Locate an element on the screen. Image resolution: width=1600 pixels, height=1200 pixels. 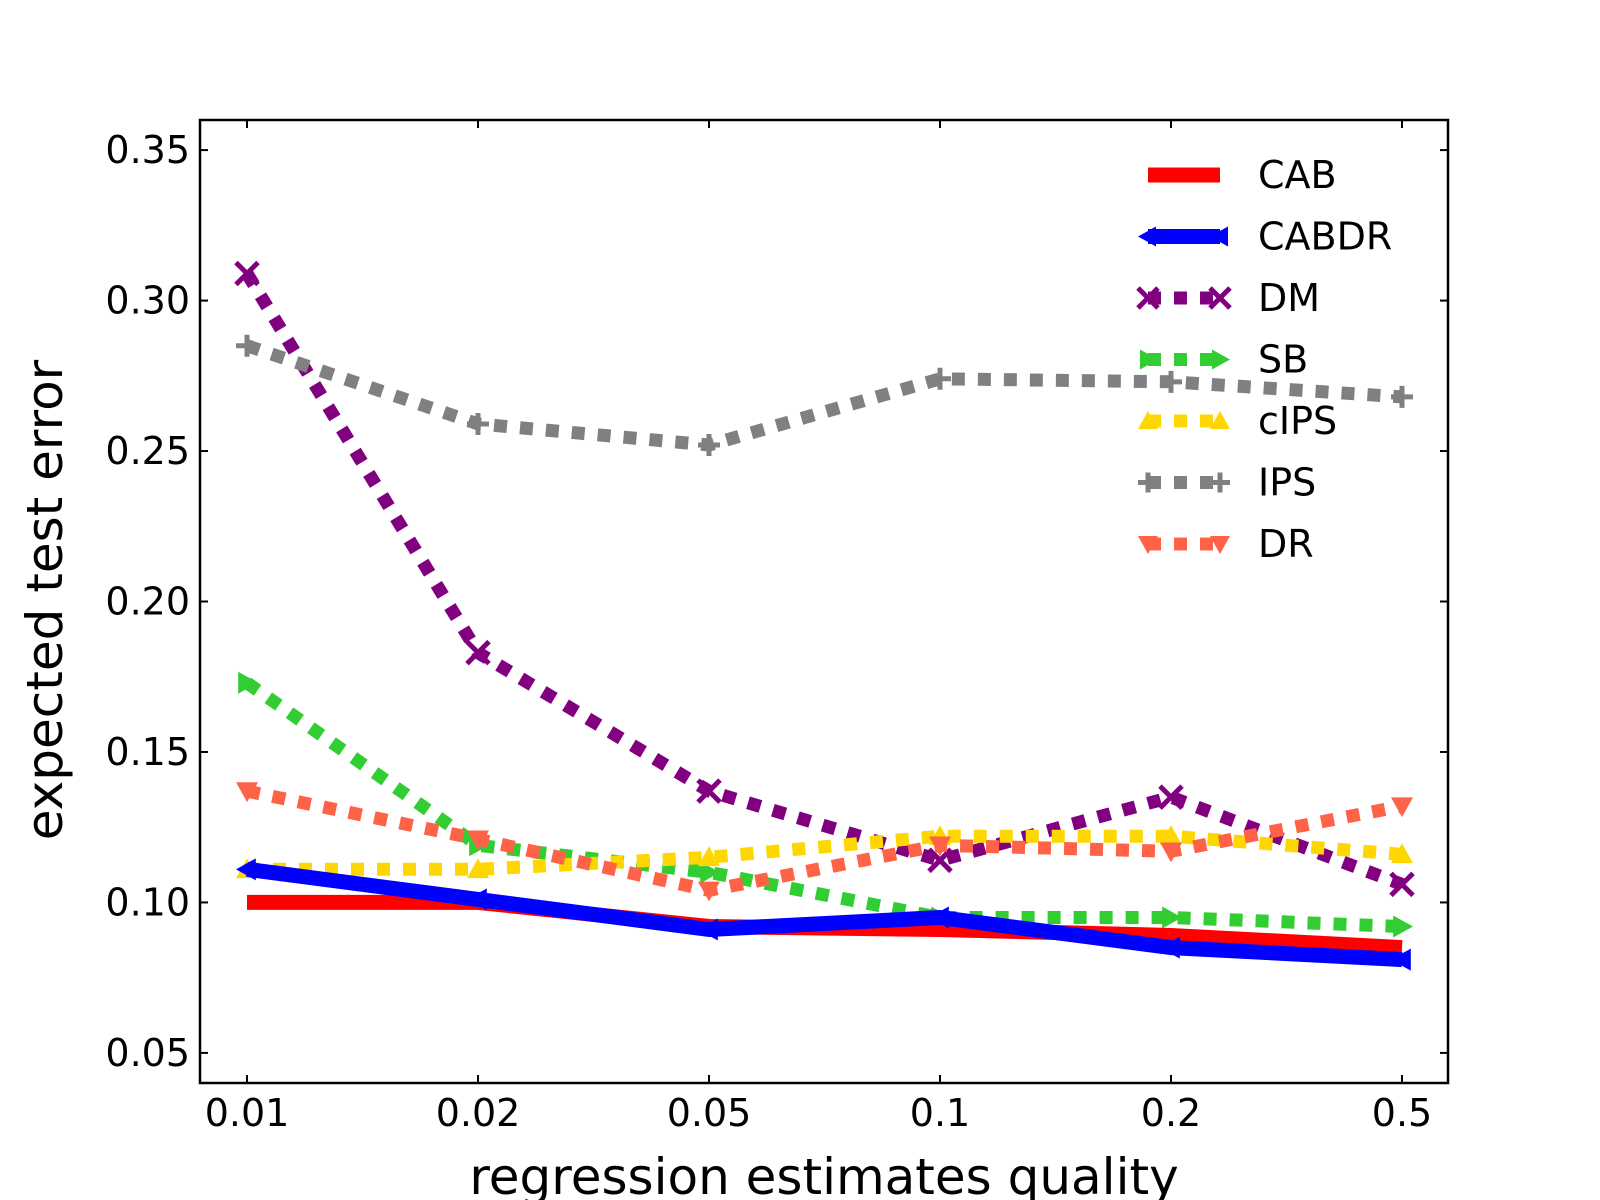
x-tick-label: 0.1 is located at coordinates (940, 1113).